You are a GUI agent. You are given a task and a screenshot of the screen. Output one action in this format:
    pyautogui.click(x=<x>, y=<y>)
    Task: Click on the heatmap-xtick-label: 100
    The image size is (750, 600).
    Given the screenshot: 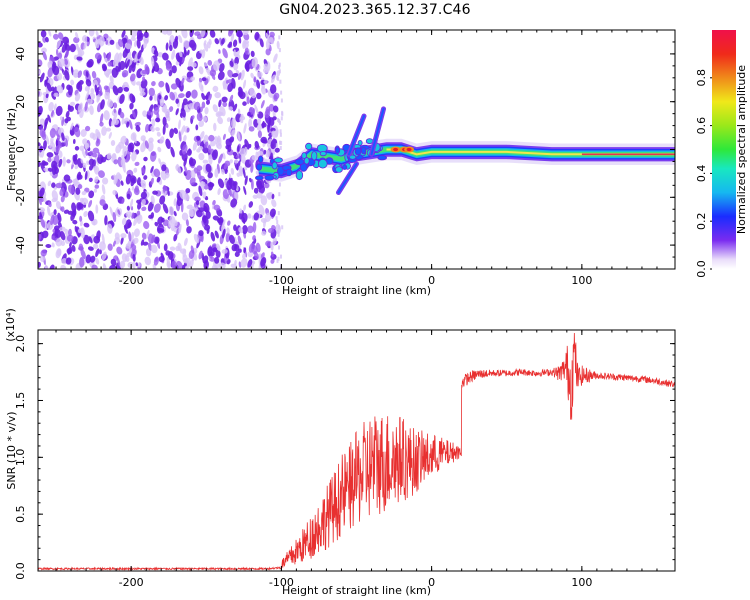 What is the action you would take?
    pyautogui.click(x=581, y=280)
    